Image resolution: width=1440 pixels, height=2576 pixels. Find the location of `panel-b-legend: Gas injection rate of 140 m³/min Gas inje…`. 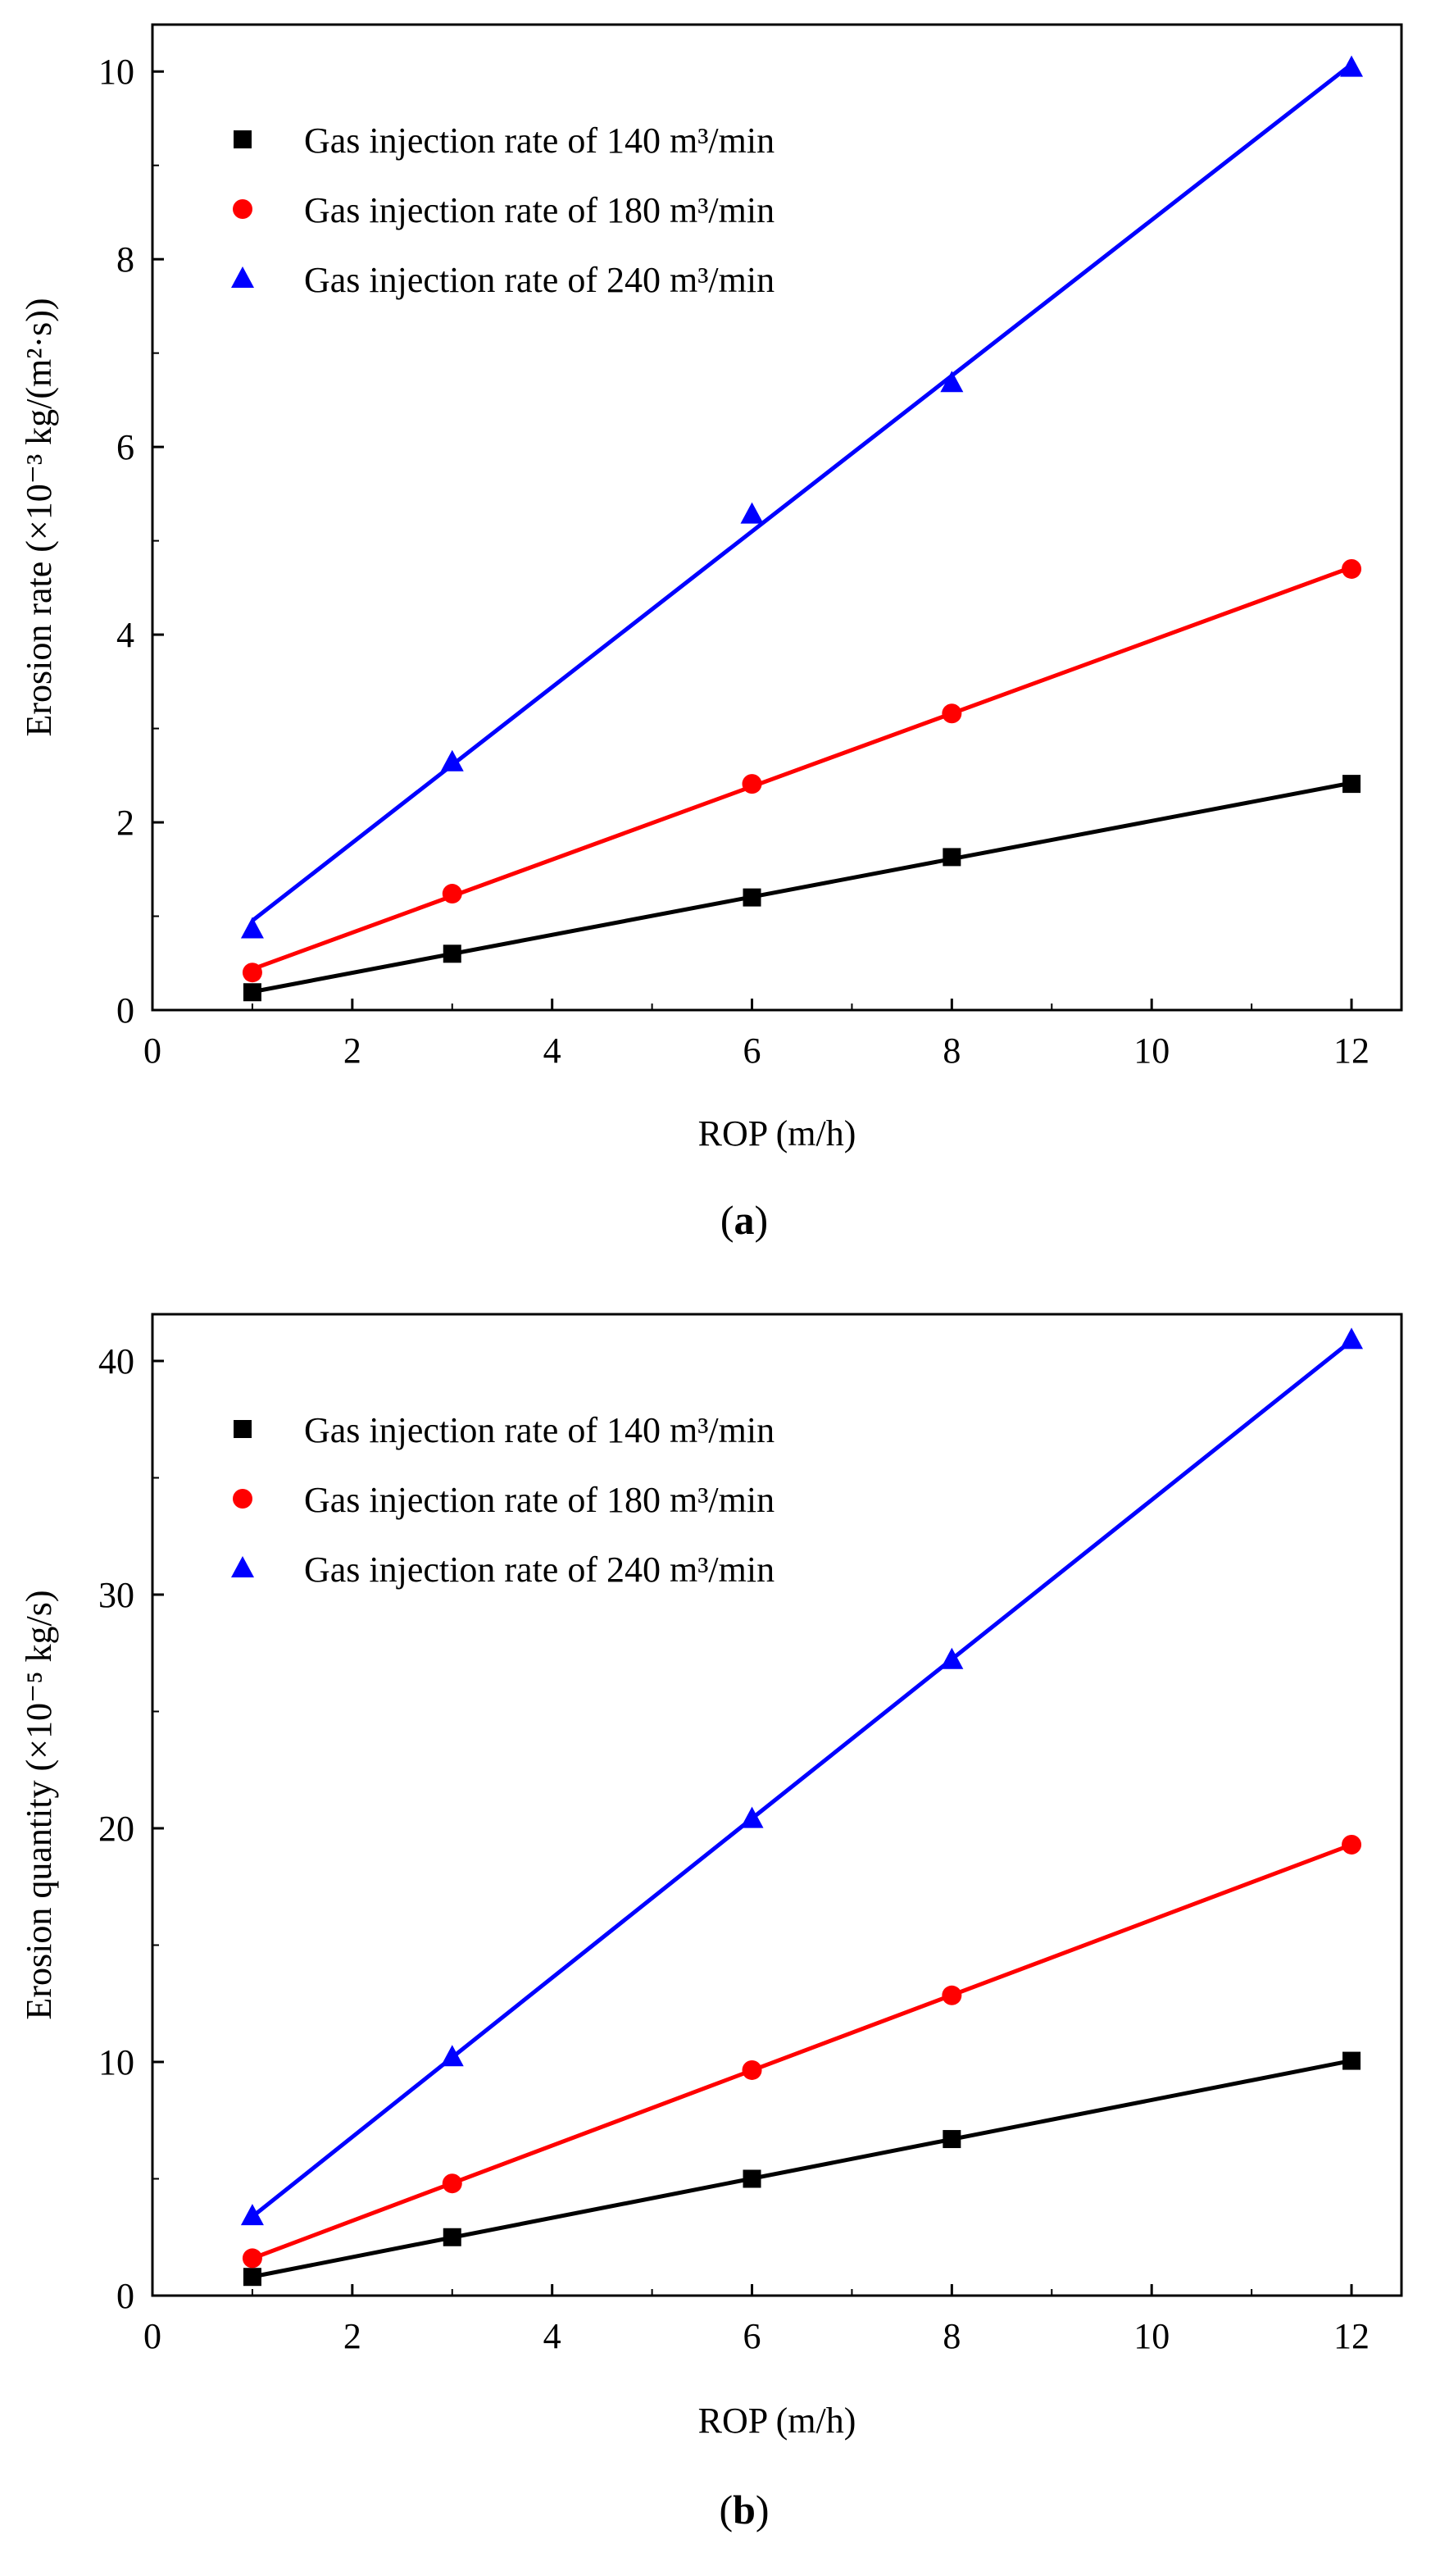

panel-b-legend: Gas injection rate of 140 m³/min Gas inje… is located at coordinates (503, 1500).